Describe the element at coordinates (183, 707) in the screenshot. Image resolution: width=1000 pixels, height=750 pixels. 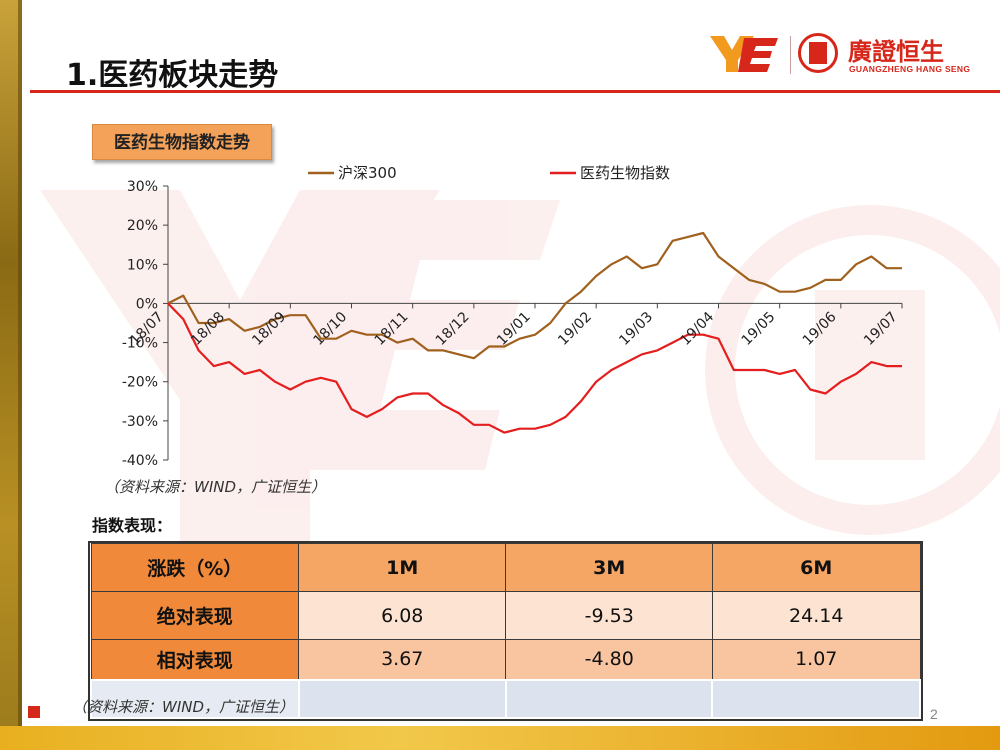
I see `table-source-note: （资料来源：WIND，广证恒生）` at that location.